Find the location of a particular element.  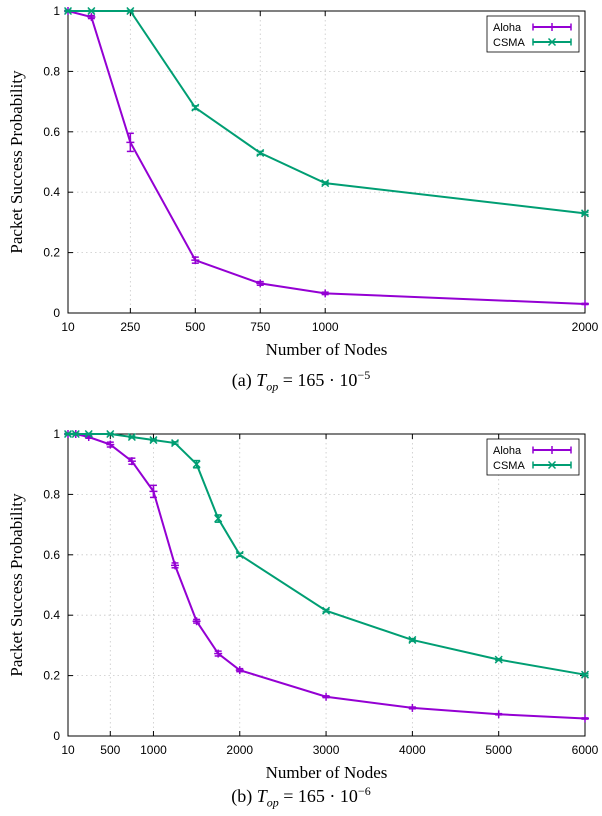

chart-1-xtick-label-4: 3000 is located at coordinates (326, 750).